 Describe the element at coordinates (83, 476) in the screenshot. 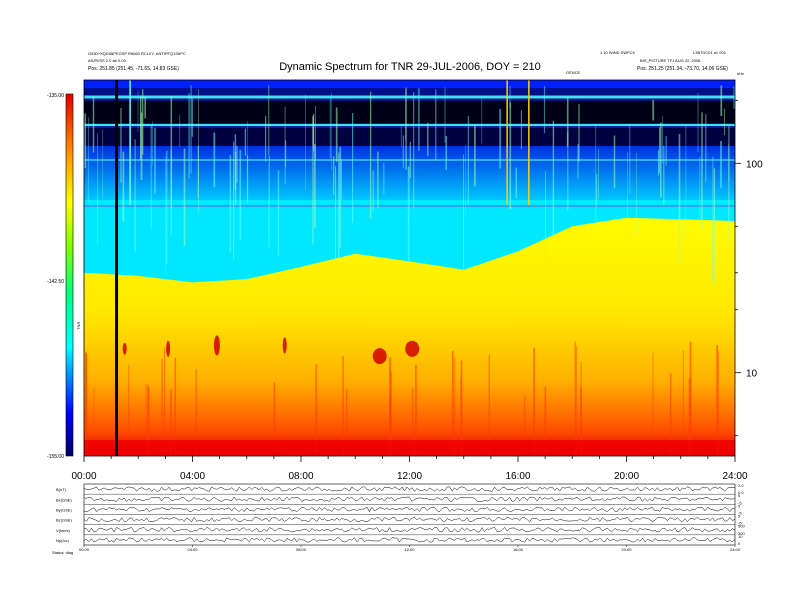

I see `x-tick-label: 00:00` at that location.